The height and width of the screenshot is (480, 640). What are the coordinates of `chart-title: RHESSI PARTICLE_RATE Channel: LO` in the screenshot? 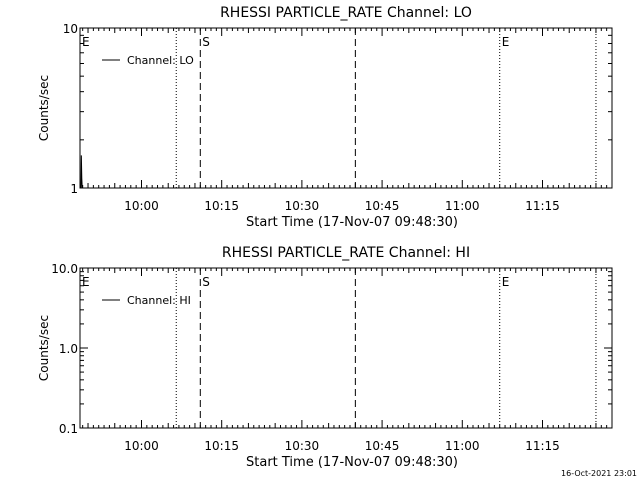 It's located at (346, 13).